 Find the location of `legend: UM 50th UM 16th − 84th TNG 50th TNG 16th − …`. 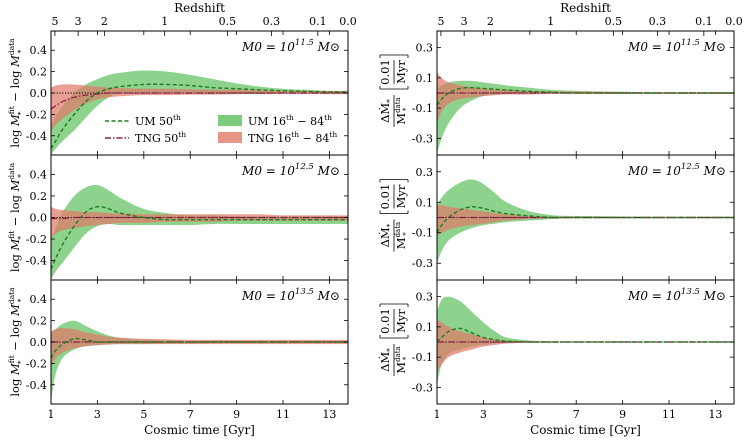

legend: UM 50th UM 16th − 84th TNG 50th TNG 16th − … is located at coordinates (221, 129).